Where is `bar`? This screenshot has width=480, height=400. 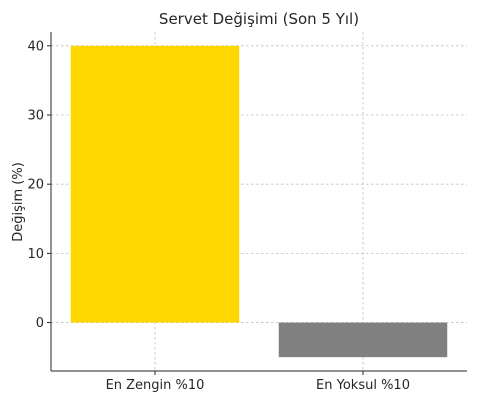
bar is located at coordinates (363, 340).